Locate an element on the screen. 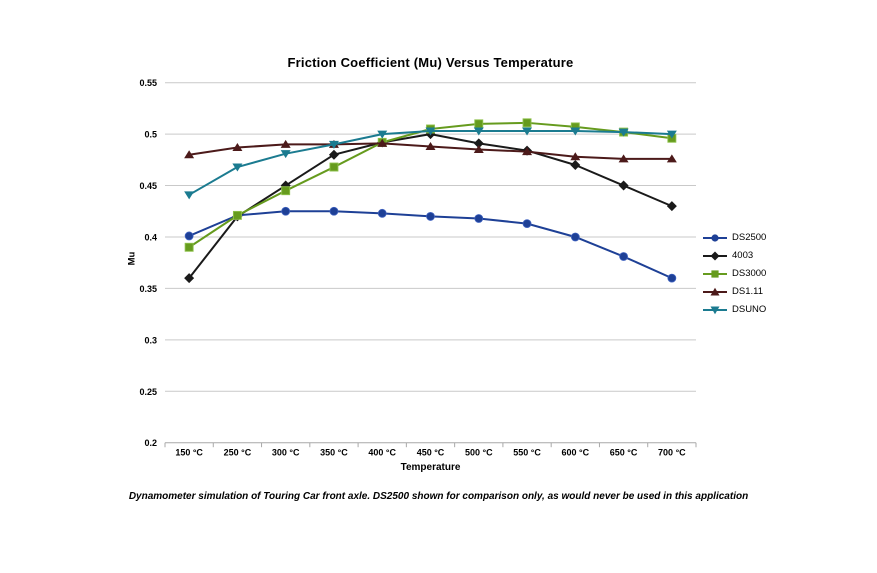 This screenshot has height=573, width=877. legend-diamond-icon is located at coordinates (715, 255).